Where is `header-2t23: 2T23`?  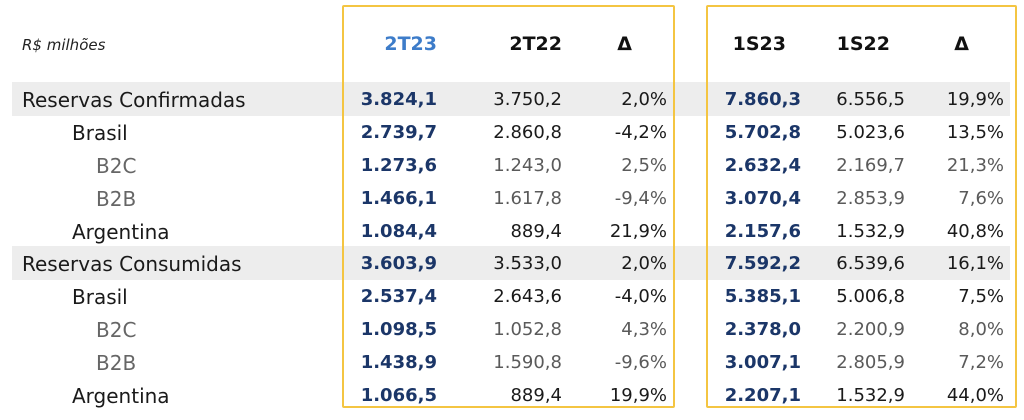 header-2t23: 2T23 is located at coordinates (410, 44).